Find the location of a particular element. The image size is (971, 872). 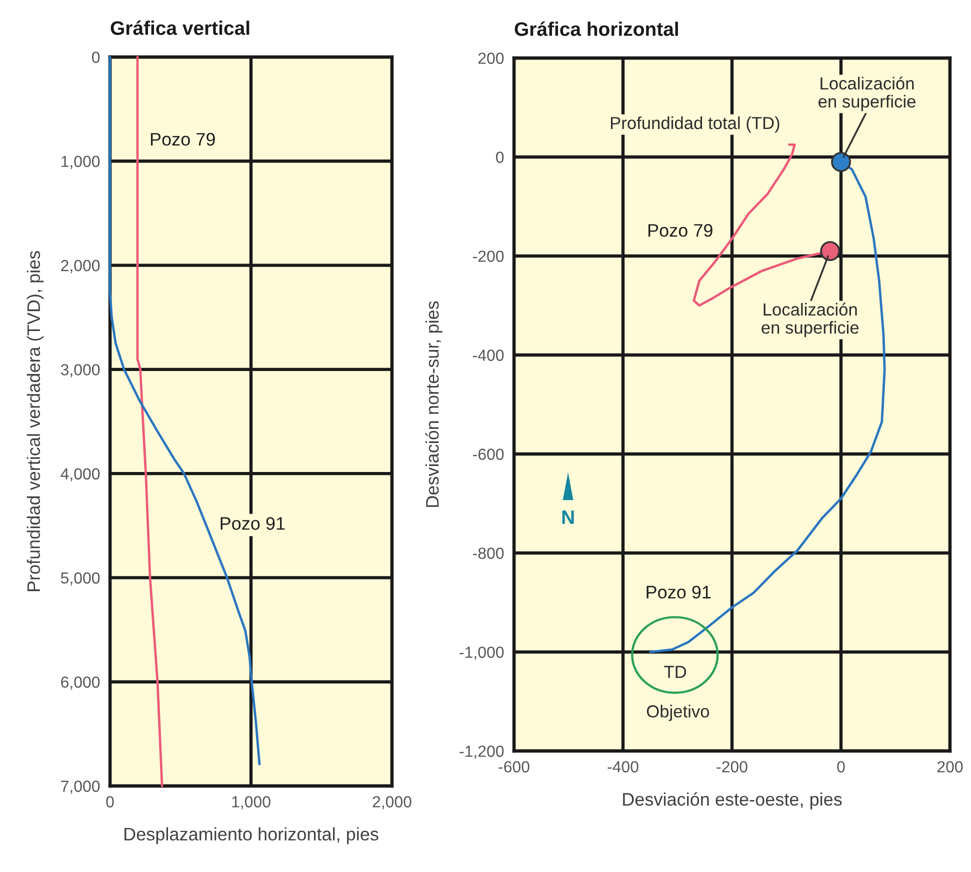

x-tick-label: 1,000 is located at coordinates (251, 803).